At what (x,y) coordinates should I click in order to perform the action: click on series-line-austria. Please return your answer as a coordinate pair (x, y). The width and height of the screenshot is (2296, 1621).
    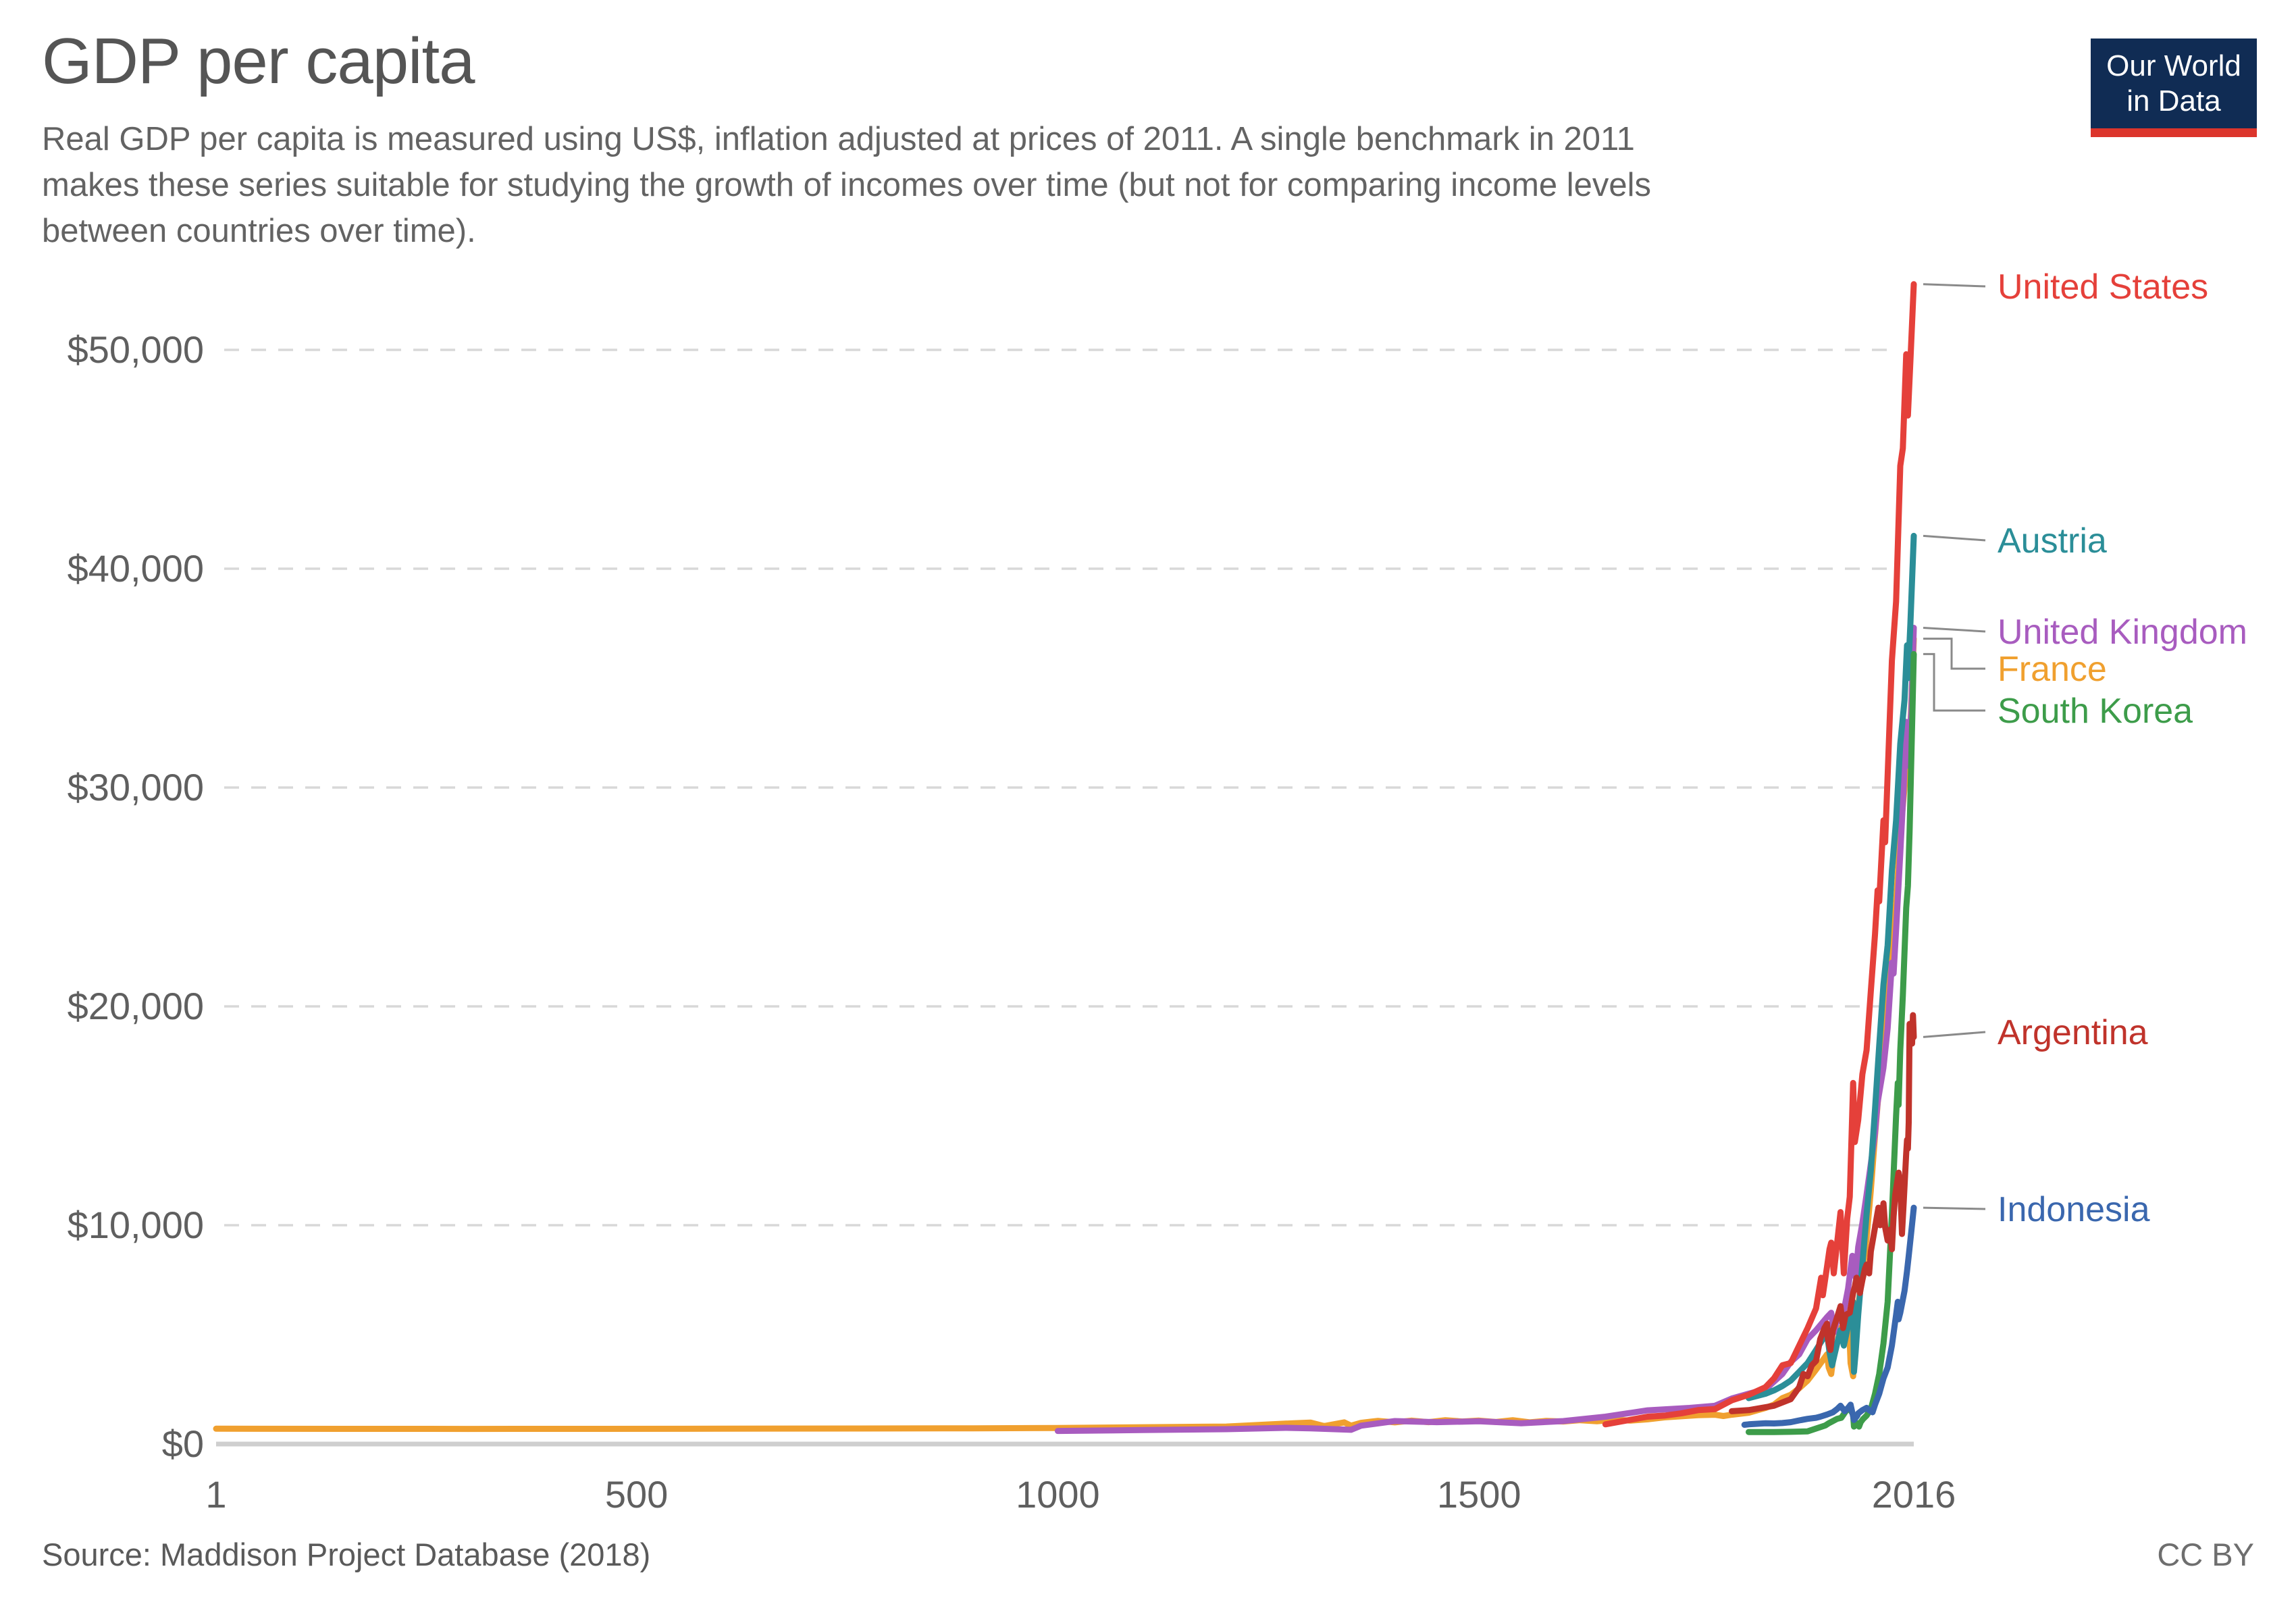
    Looking at the image, I should click on (1831, 966).